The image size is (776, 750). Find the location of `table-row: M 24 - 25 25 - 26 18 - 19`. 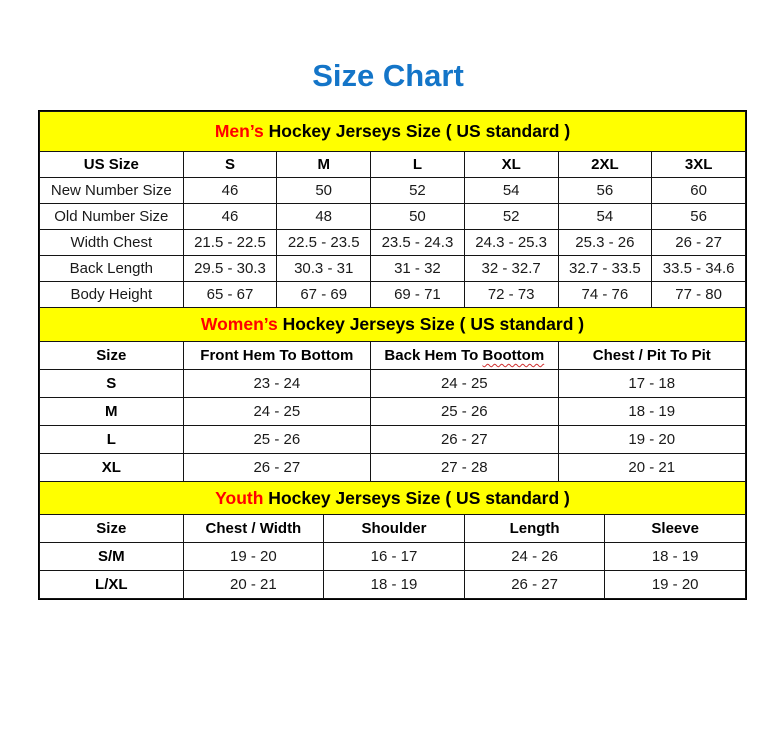

table-row: M 24 - 25 25 - 26 18 - 19 is located at coordinates (393, 411).